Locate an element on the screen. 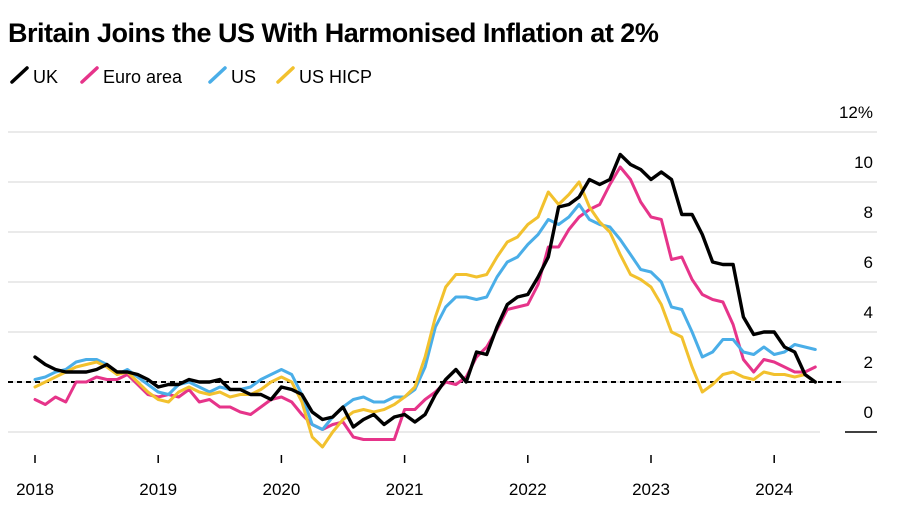 Image resolution: width=900 pixels, height=510 pixels. legend: UK Euro area US US HICP is located at coordinates (191, 76).